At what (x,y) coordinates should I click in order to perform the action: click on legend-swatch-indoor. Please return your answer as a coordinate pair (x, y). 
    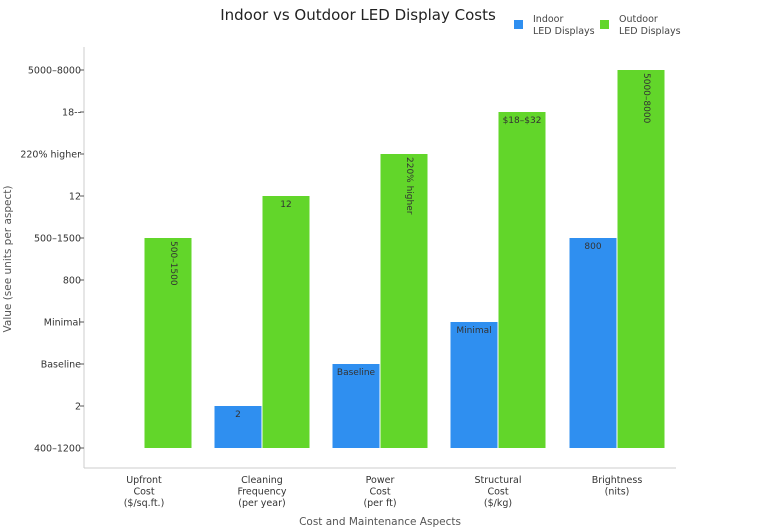
    Looking at the image, I should click on (518, 24).